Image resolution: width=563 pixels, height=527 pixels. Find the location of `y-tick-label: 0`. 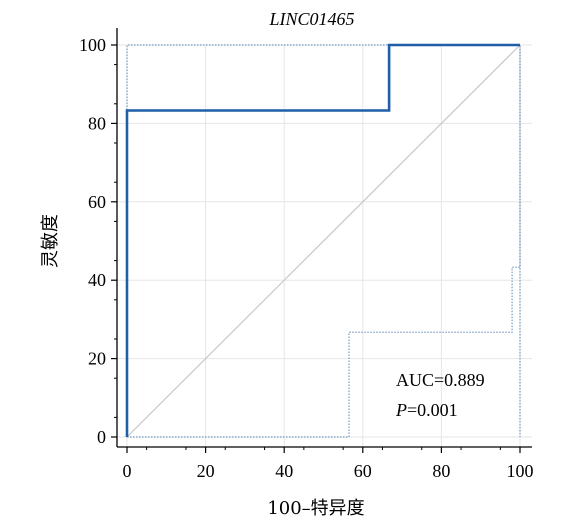

y-tick-label: 0 is located at coordinates (101, 437).